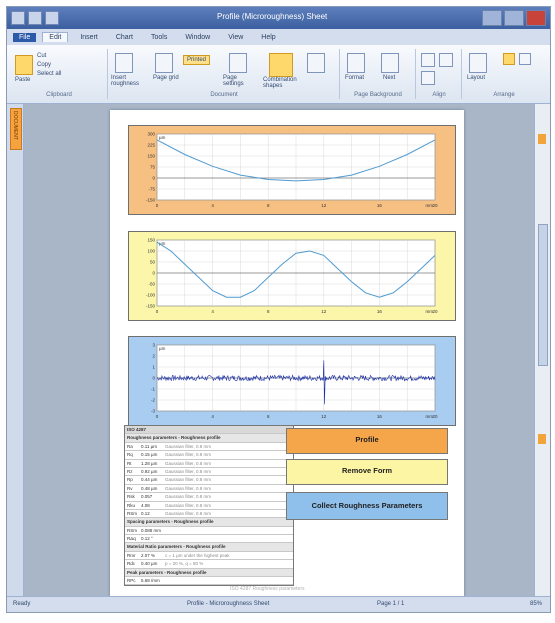 The height and width of the screenshot is (623, 555). Describe the element at coordinates (151, 295) in the screenshot. I see `y-tick-label: -100` at that location.